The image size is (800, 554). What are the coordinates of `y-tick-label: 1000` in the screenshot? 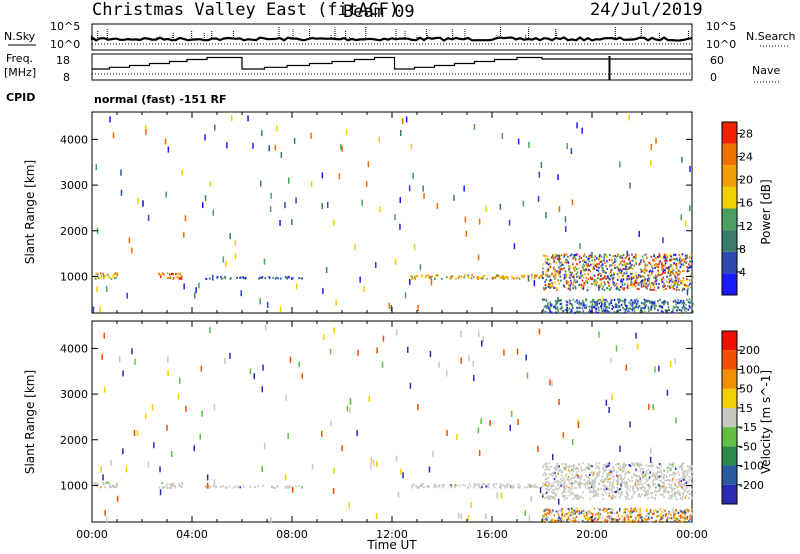 It's located at (74, 485).